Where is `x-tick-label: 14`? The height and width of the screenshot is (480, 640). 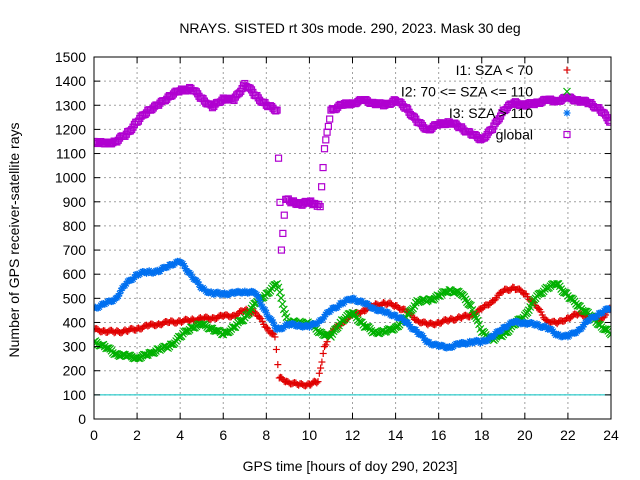
x-tick-label: 14 is located at coordinates (396, 435).